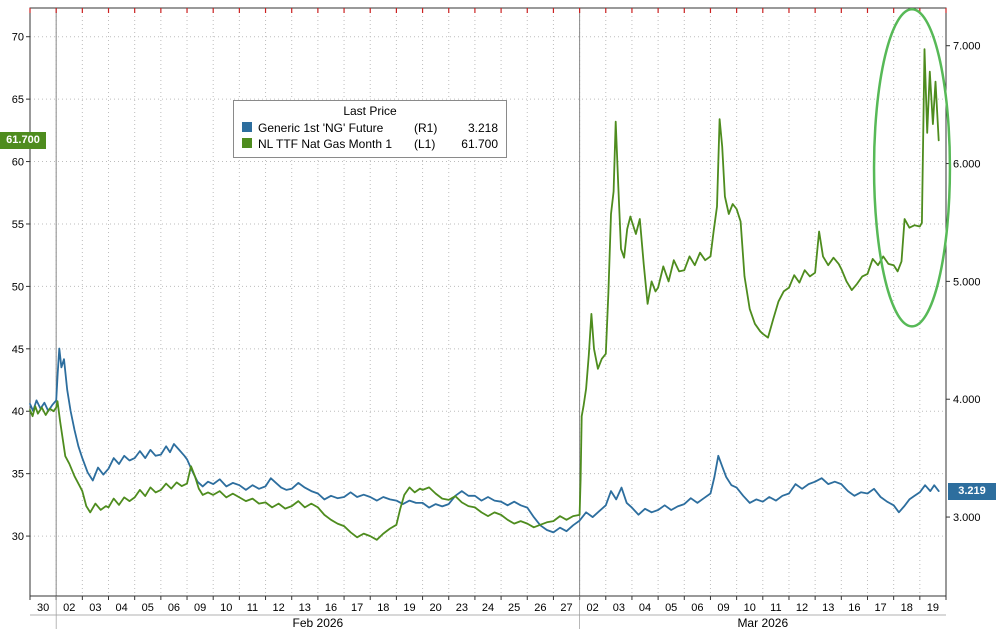 Image resolution: width=996 pixels, height=633 pixels. Describe the element at coordinates (967, 282) in the screenshot. I see `right-axis-label: 5.000` at that location.